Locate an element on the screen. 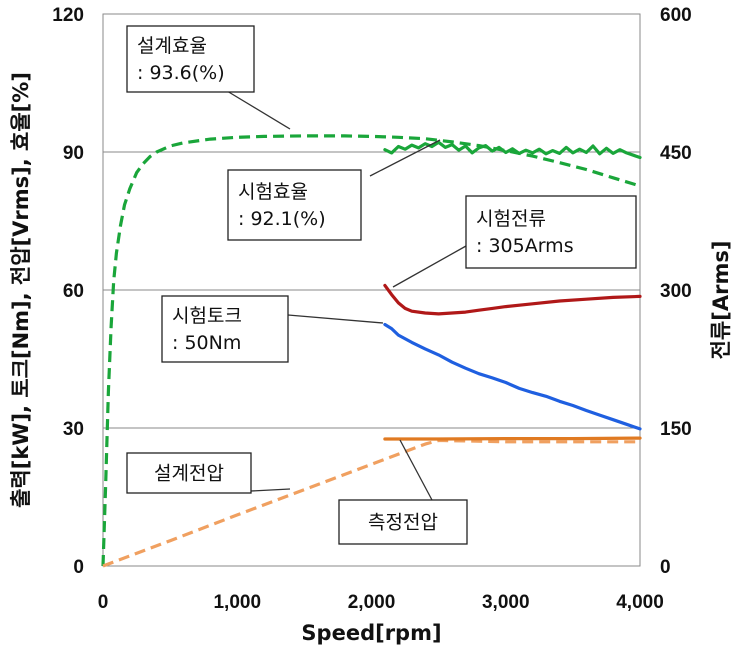 This screenshot has width=745, height=654. annotation-text: 시험전류 is located at coordinates (511, 219).